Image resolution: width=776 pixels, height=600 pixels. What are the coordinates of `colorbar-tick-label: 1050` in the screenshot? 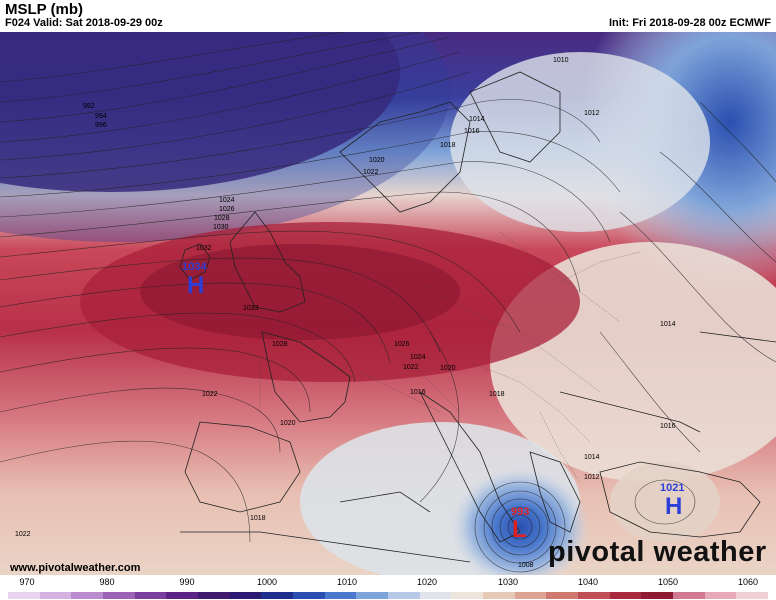 It's located at (668, 582).